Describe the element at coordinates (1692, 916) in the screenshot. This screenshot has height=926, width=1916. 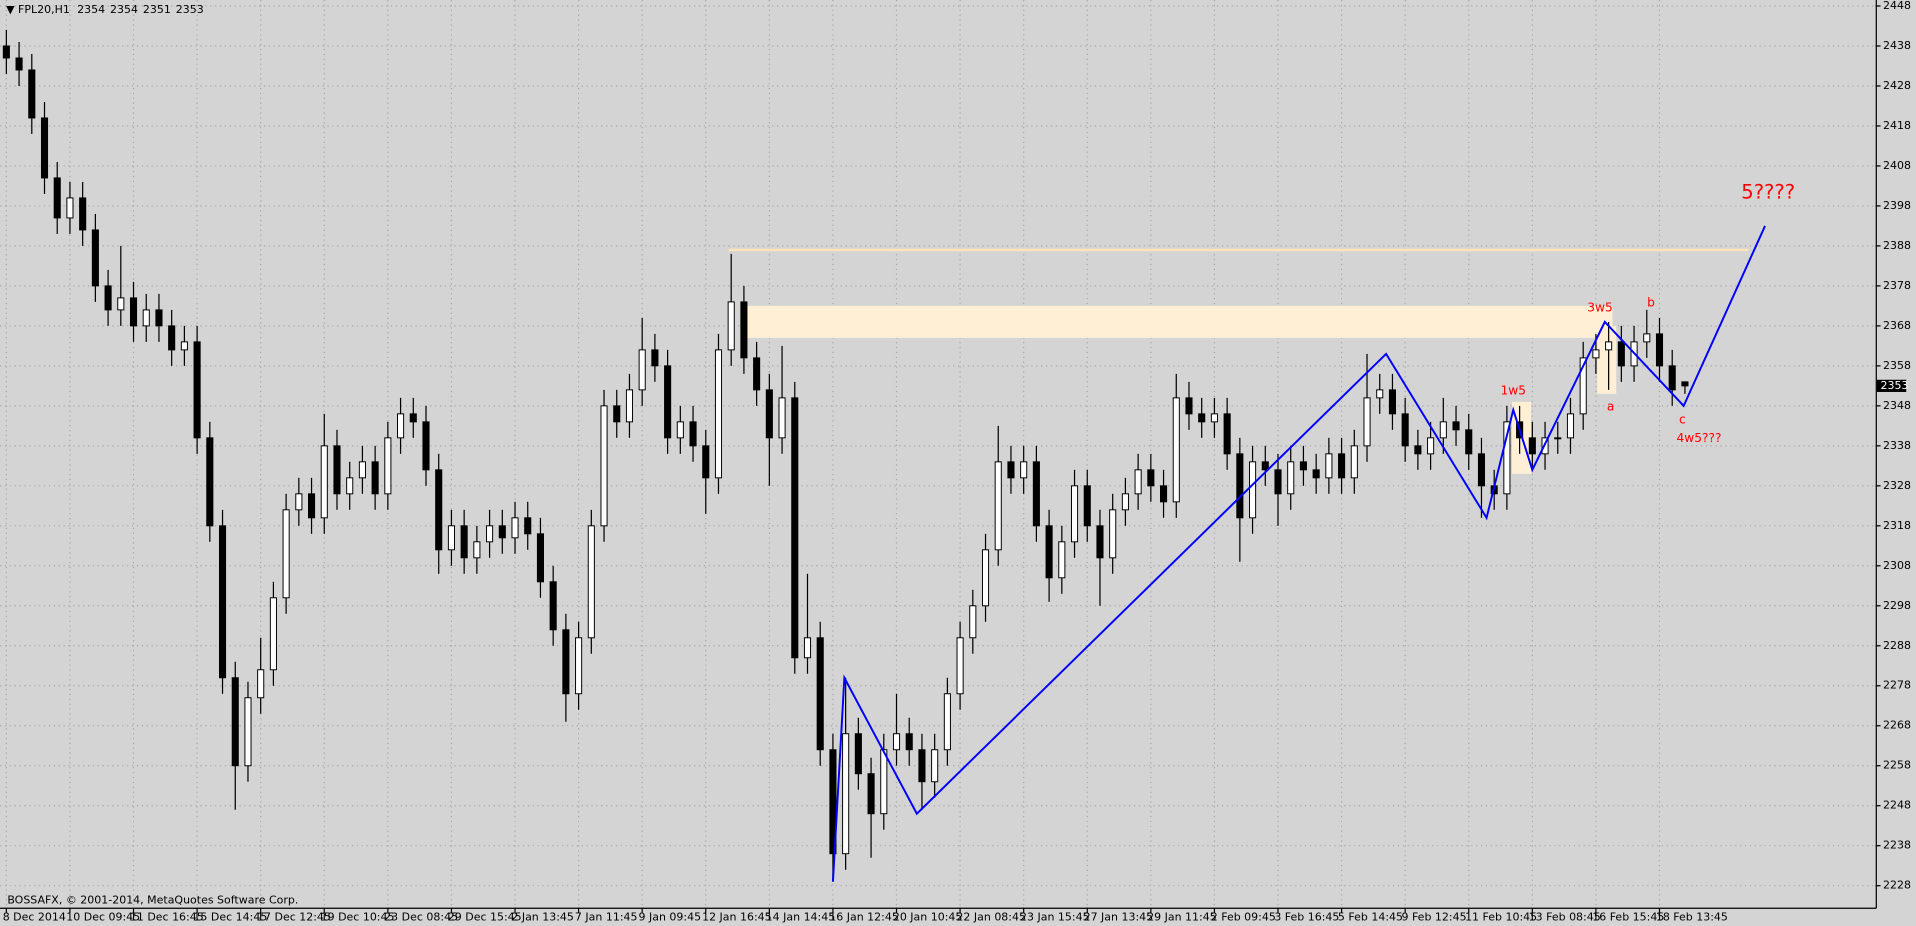
I see `x-tick-label: 18 Feb 13:45` at that location.